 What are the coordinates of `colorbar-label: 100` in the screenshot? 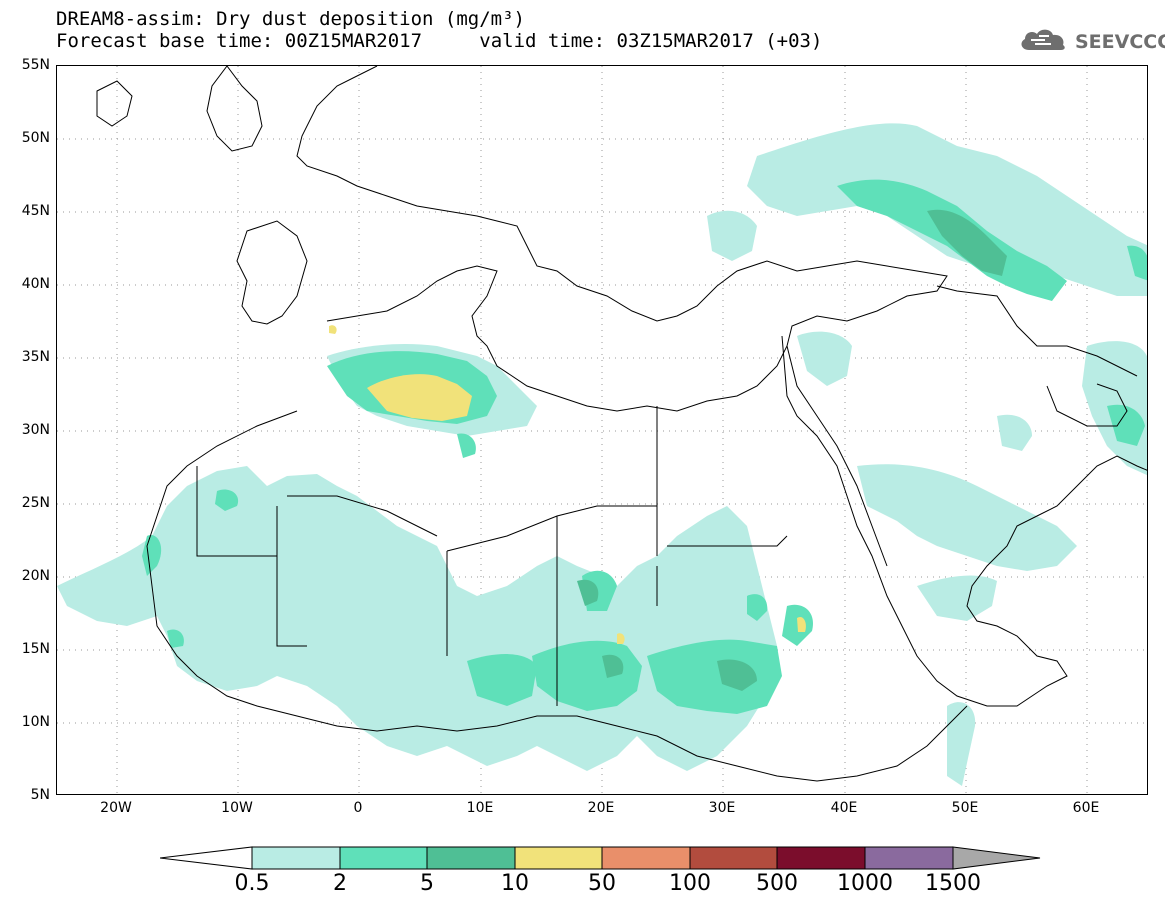 It's located at (690, 883).